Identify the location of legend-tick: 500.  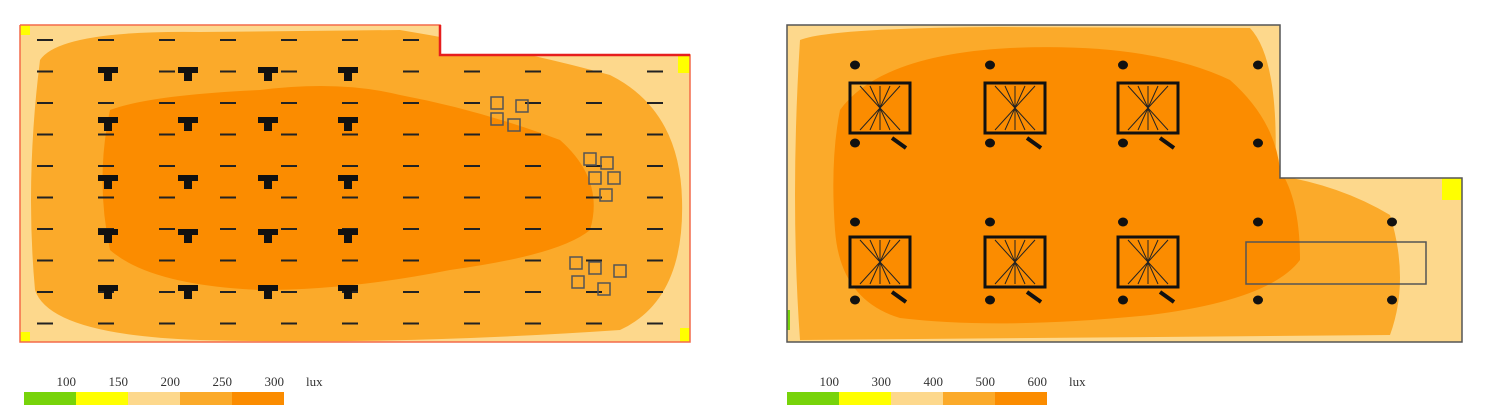
(986, 381).